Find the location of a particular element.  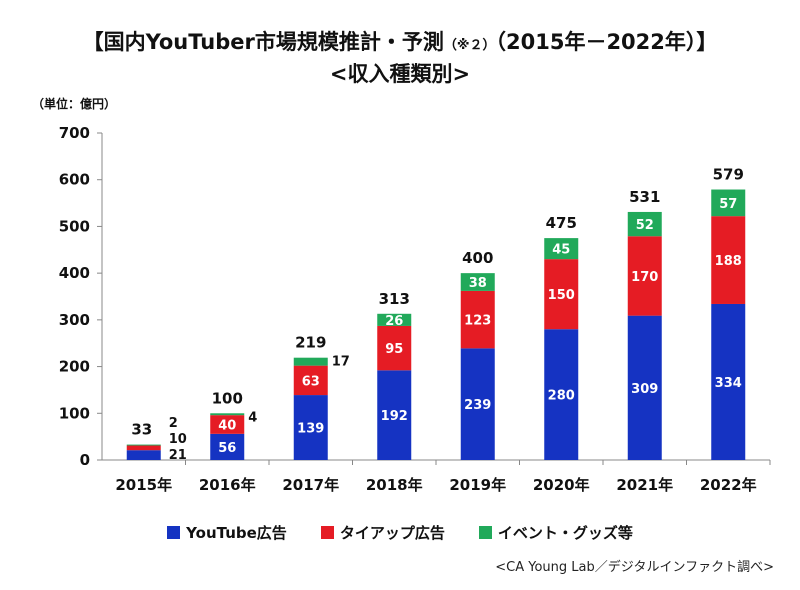

total-label: 33 is located at coordinates (141, 430).